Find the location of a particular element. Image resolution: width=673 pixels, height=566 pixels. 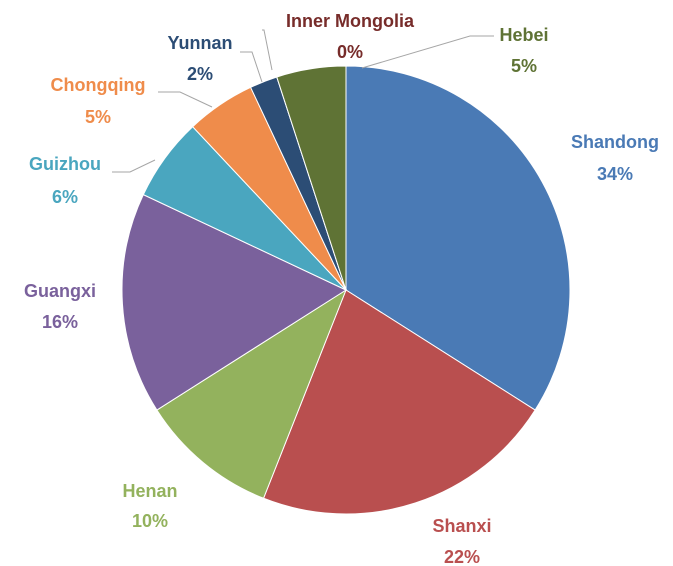

category-label: Shanxi is located at coordinates (461, 526).